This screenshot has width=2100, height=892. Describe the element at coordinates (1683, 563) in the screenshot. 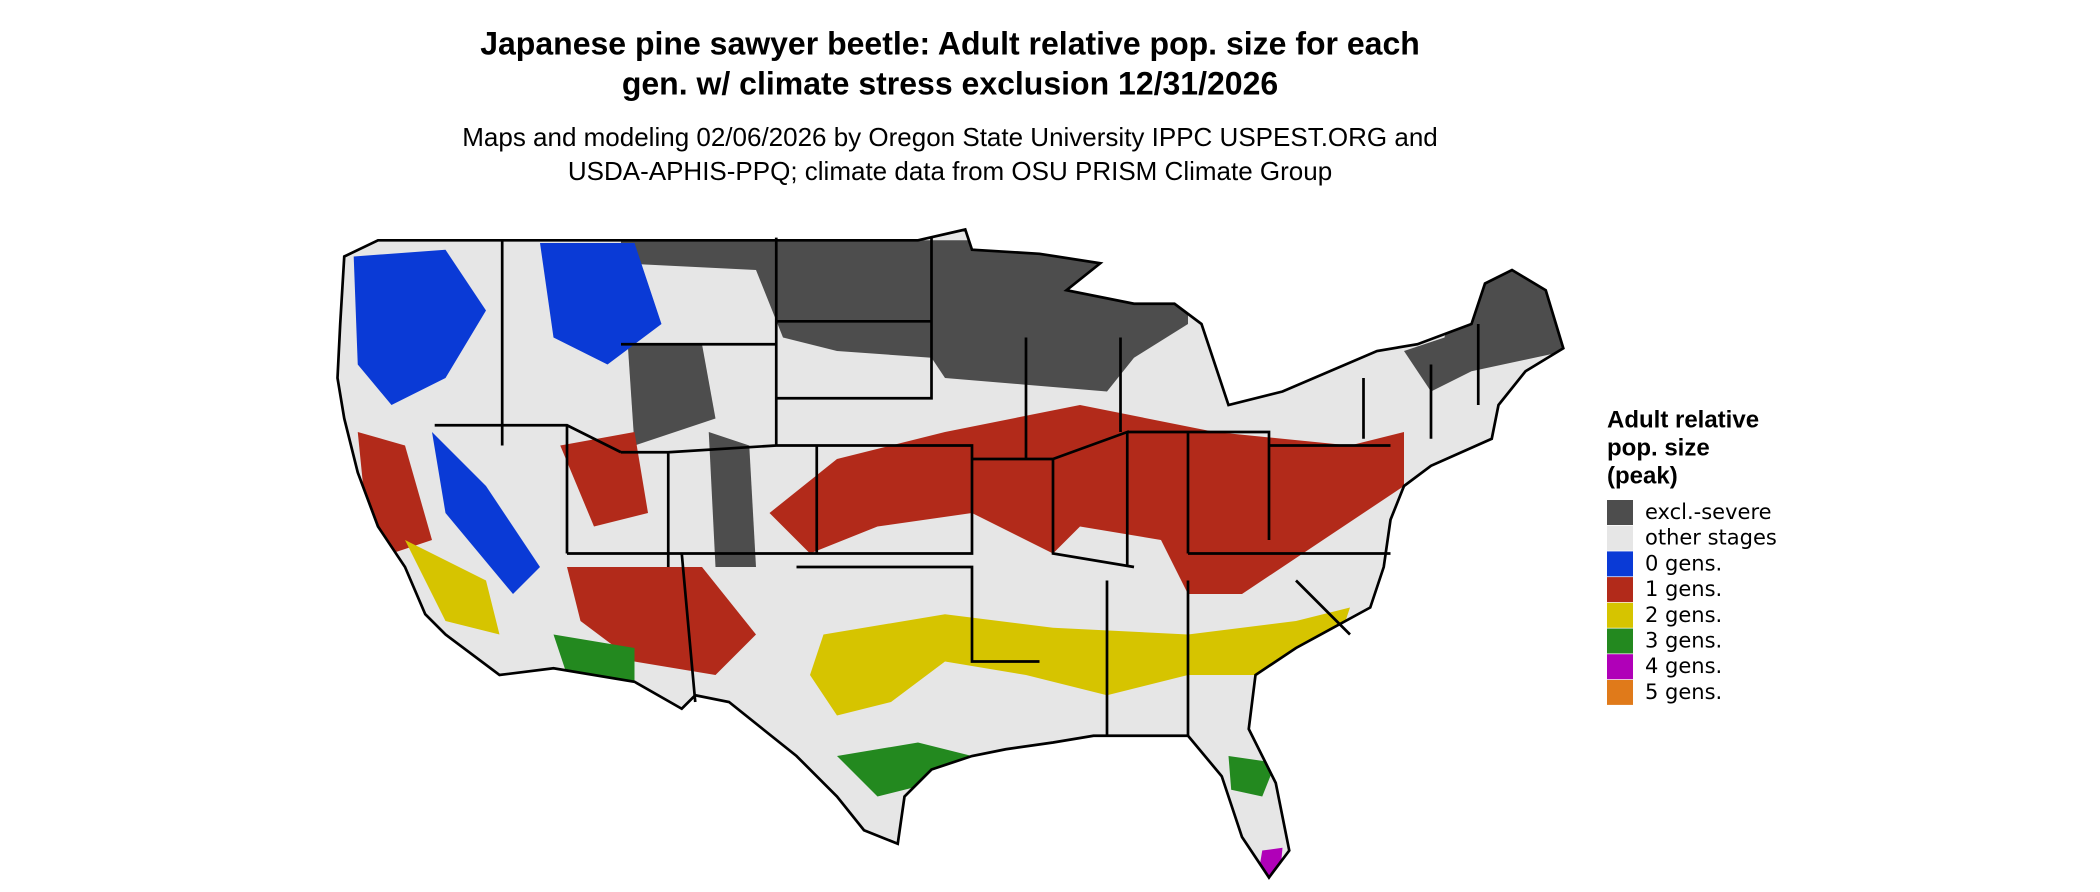

I see `legend-label: 0 gens.` at that location.